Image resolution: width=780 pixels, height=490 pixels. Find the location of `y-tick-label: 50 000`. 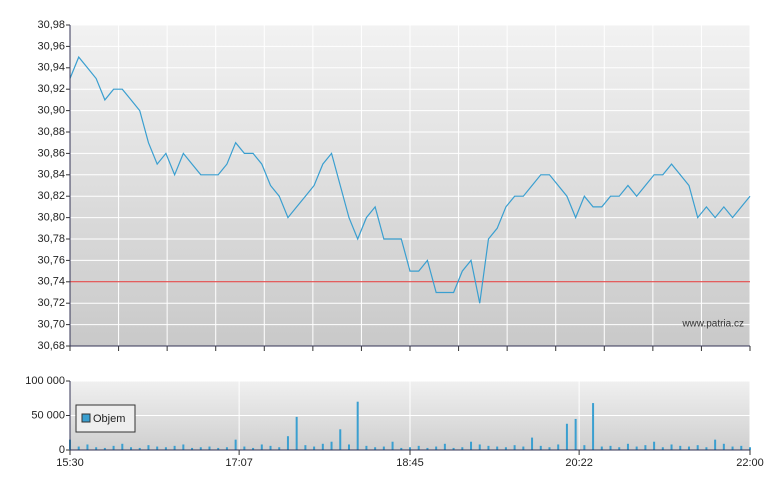

y-tick-label: 50 000 is located at coordinates (48, 415).